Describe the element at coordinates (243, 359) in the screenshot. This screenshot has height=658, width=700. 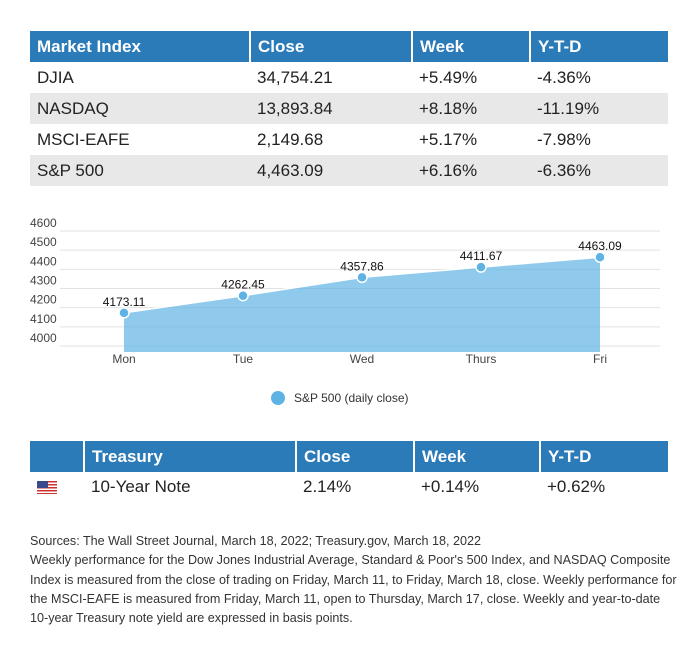
I see `x-tick-label: Tue` at that location.